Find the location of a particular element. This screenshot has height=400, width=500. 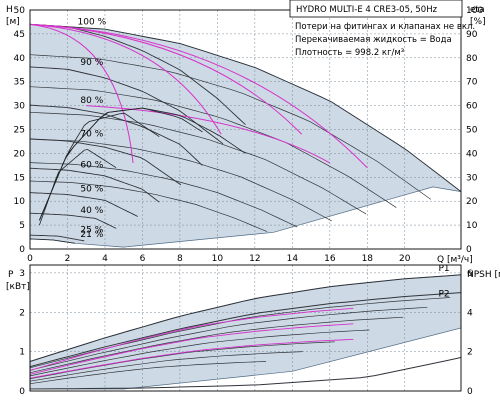

top-y2label-unit: [%] is located at coordinates (478, 22).